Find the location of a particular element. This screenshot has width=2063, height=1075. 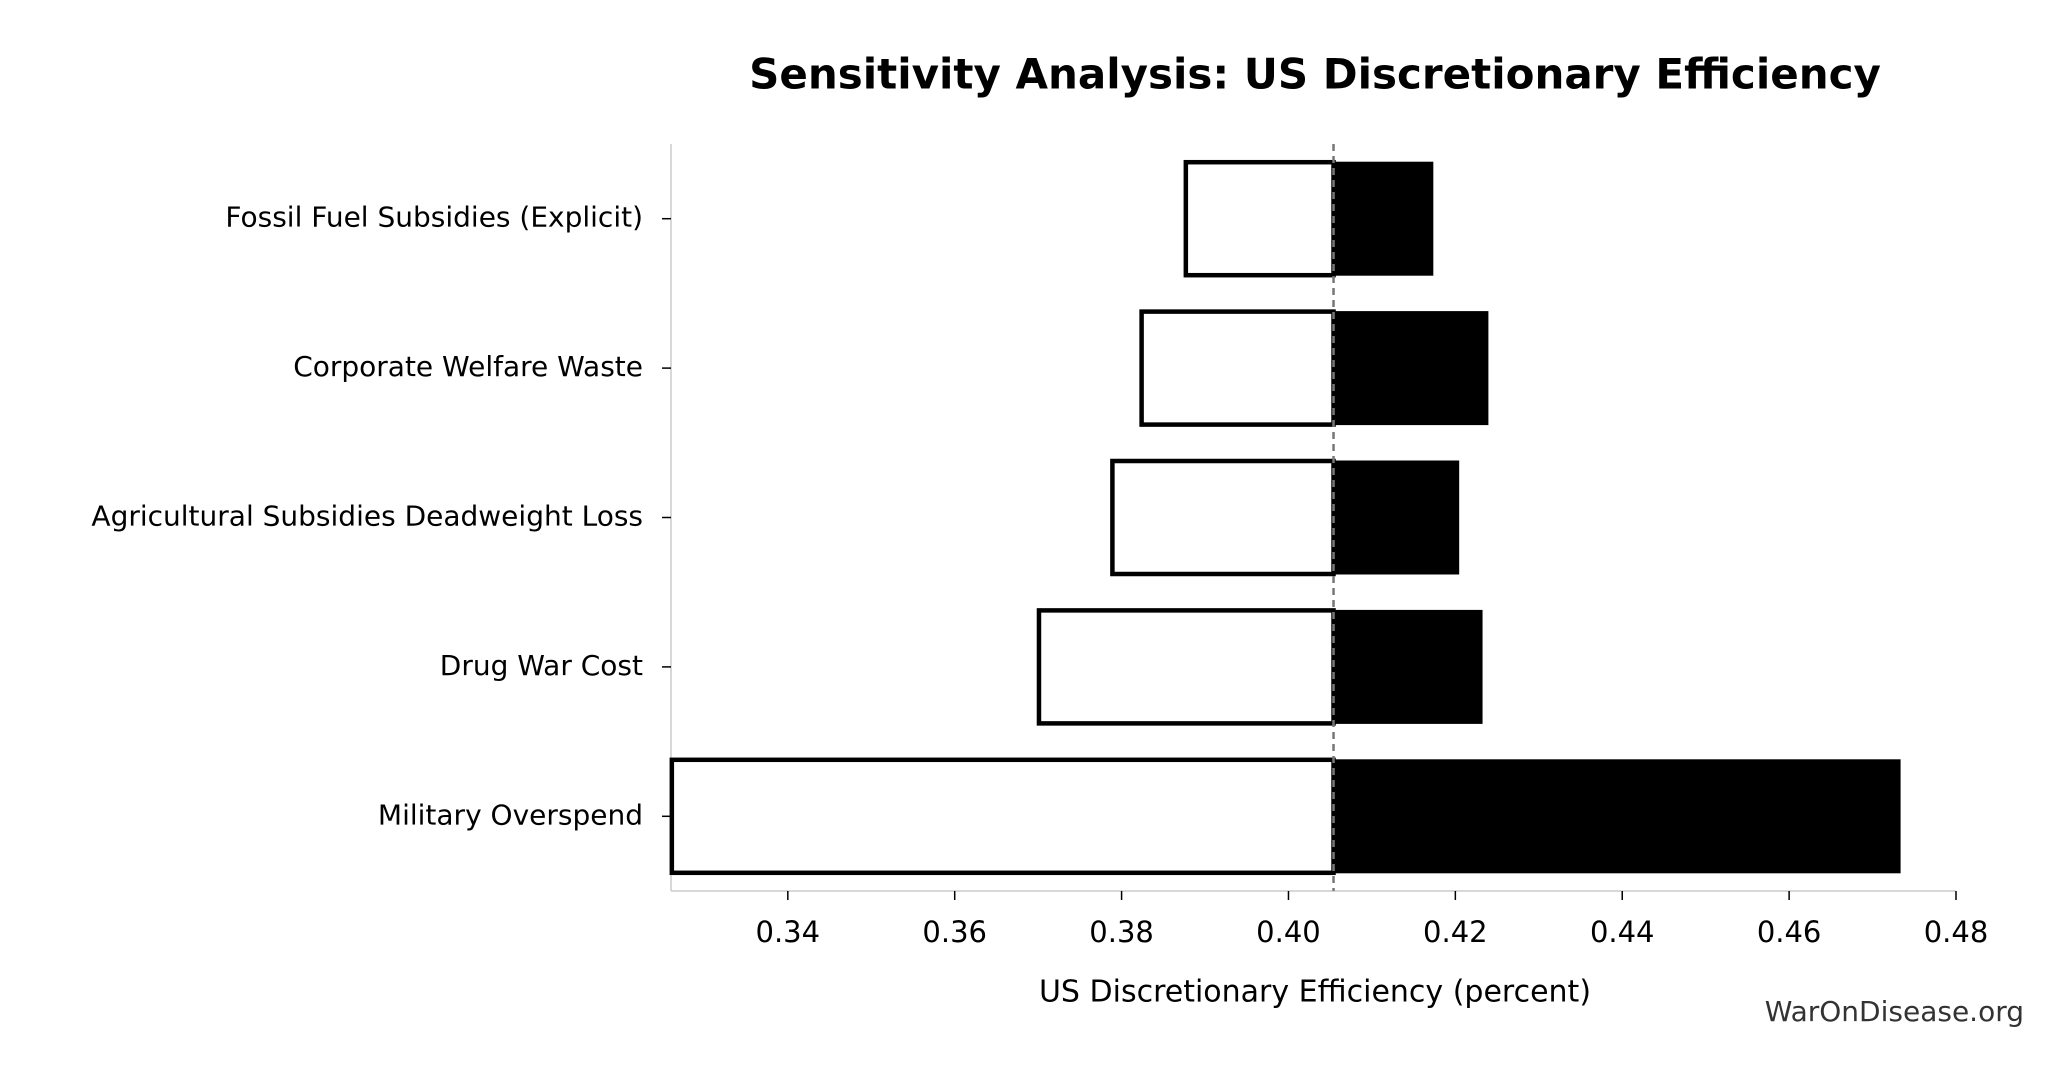

x-tick-label: 0.36 is located at coordinates (954, 932).